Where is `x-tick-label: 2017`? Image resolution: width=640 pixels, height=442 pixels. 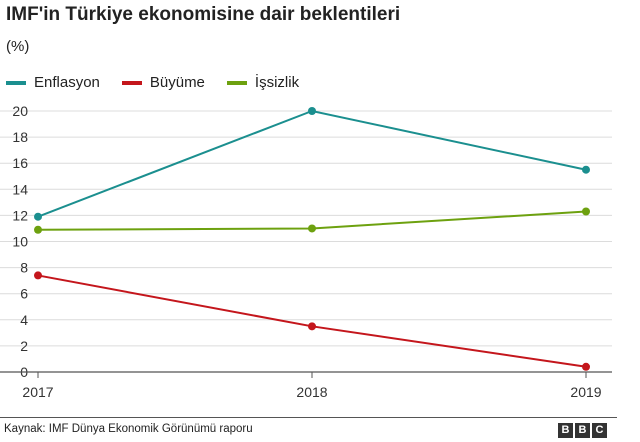
x-tick-label: 2017 is located at coordinates (37, 392).